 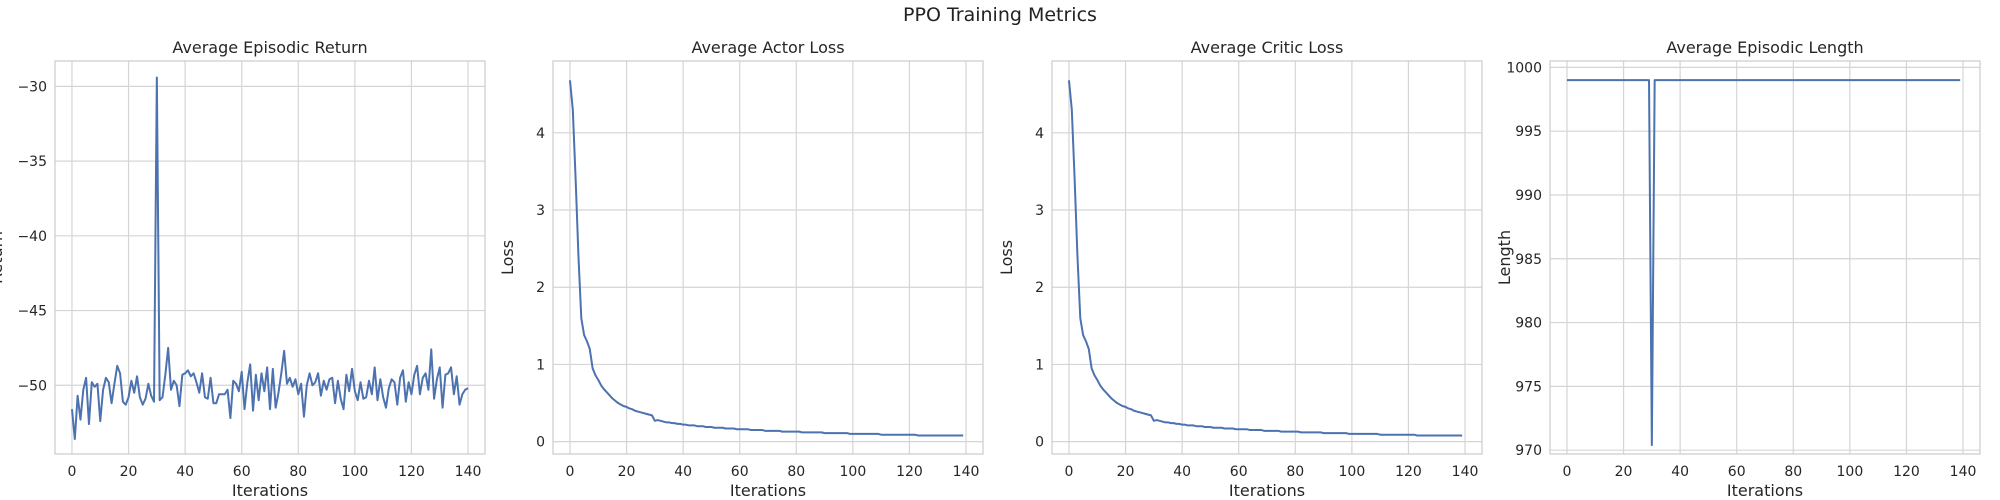 I want to click on subplot-title: Average Critic Loss, so click(x=1267, y=47).